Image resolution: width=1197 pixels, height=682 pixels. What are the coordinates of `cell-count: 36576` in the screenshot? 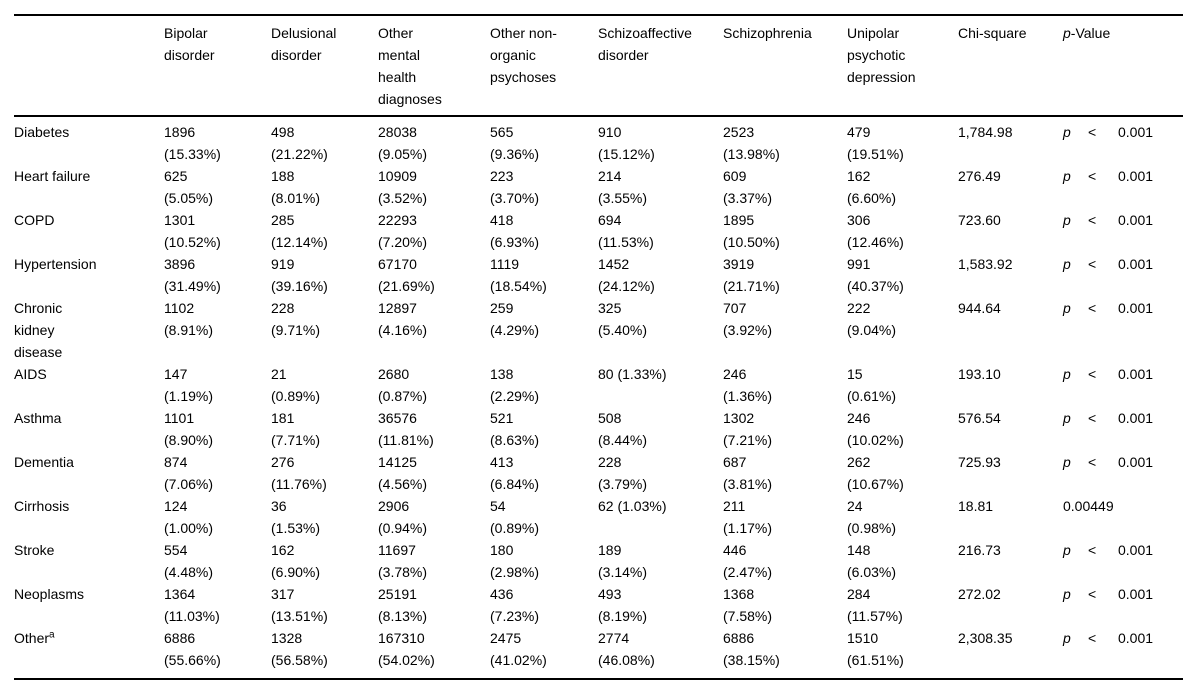 It's located at (397, 418).